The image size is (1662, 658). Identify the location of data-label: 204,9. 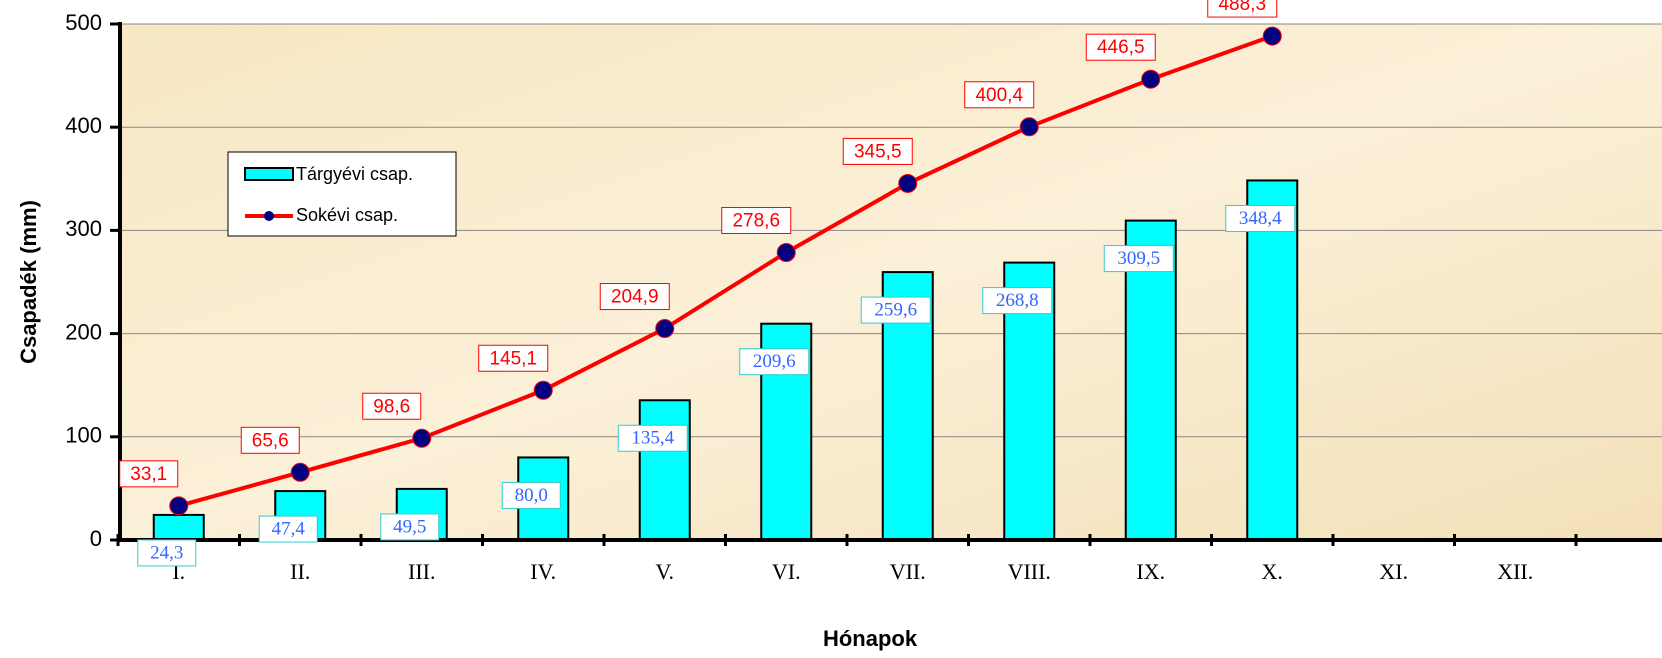
(635, 297).